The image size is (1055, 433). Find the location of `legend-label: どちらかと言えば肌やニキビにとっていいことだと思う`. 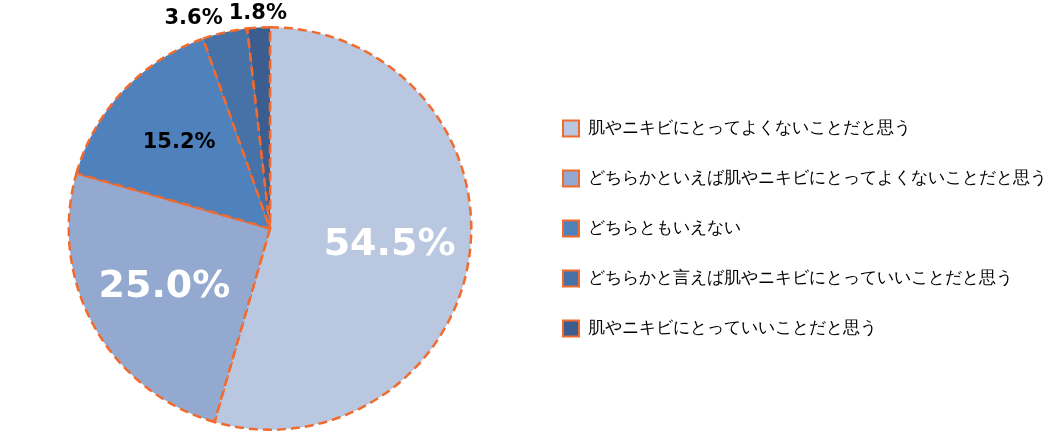

legend-label: どちらかと言えば肌やニキビにとっていいことだと思う is located at coordinates (800, 276).